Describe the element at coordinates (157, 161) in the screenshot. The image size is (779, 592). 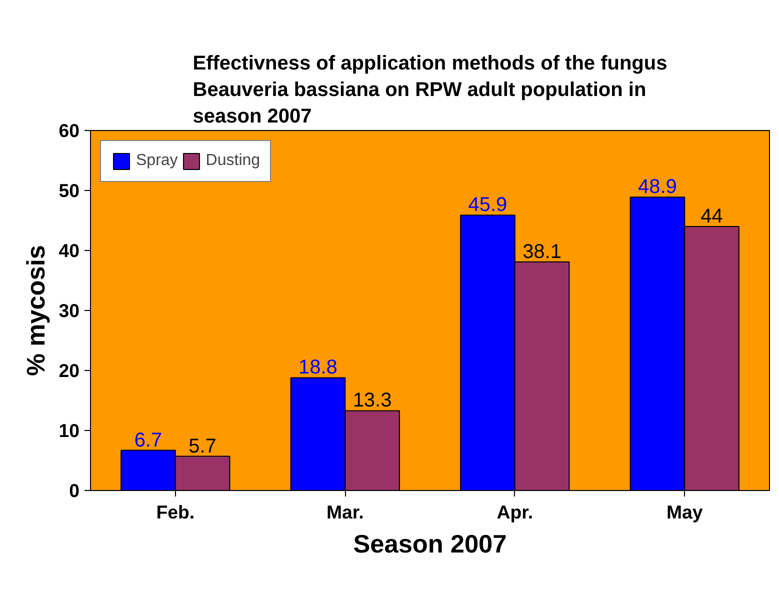
I see `legend-label: Spray` at that location.